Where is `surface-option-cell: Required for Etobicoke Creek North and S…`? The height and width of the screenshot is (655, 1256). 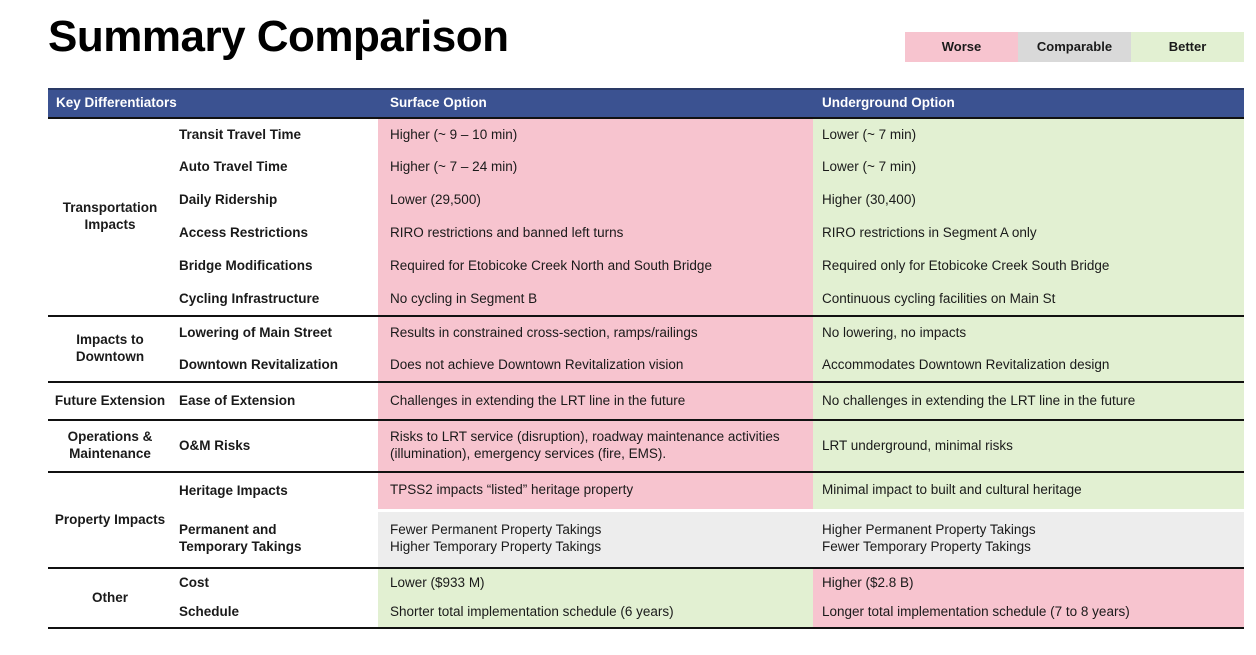
surface-option-cell: Required for Etobicoke Creek North and S… is located at coordinates (596, 266).